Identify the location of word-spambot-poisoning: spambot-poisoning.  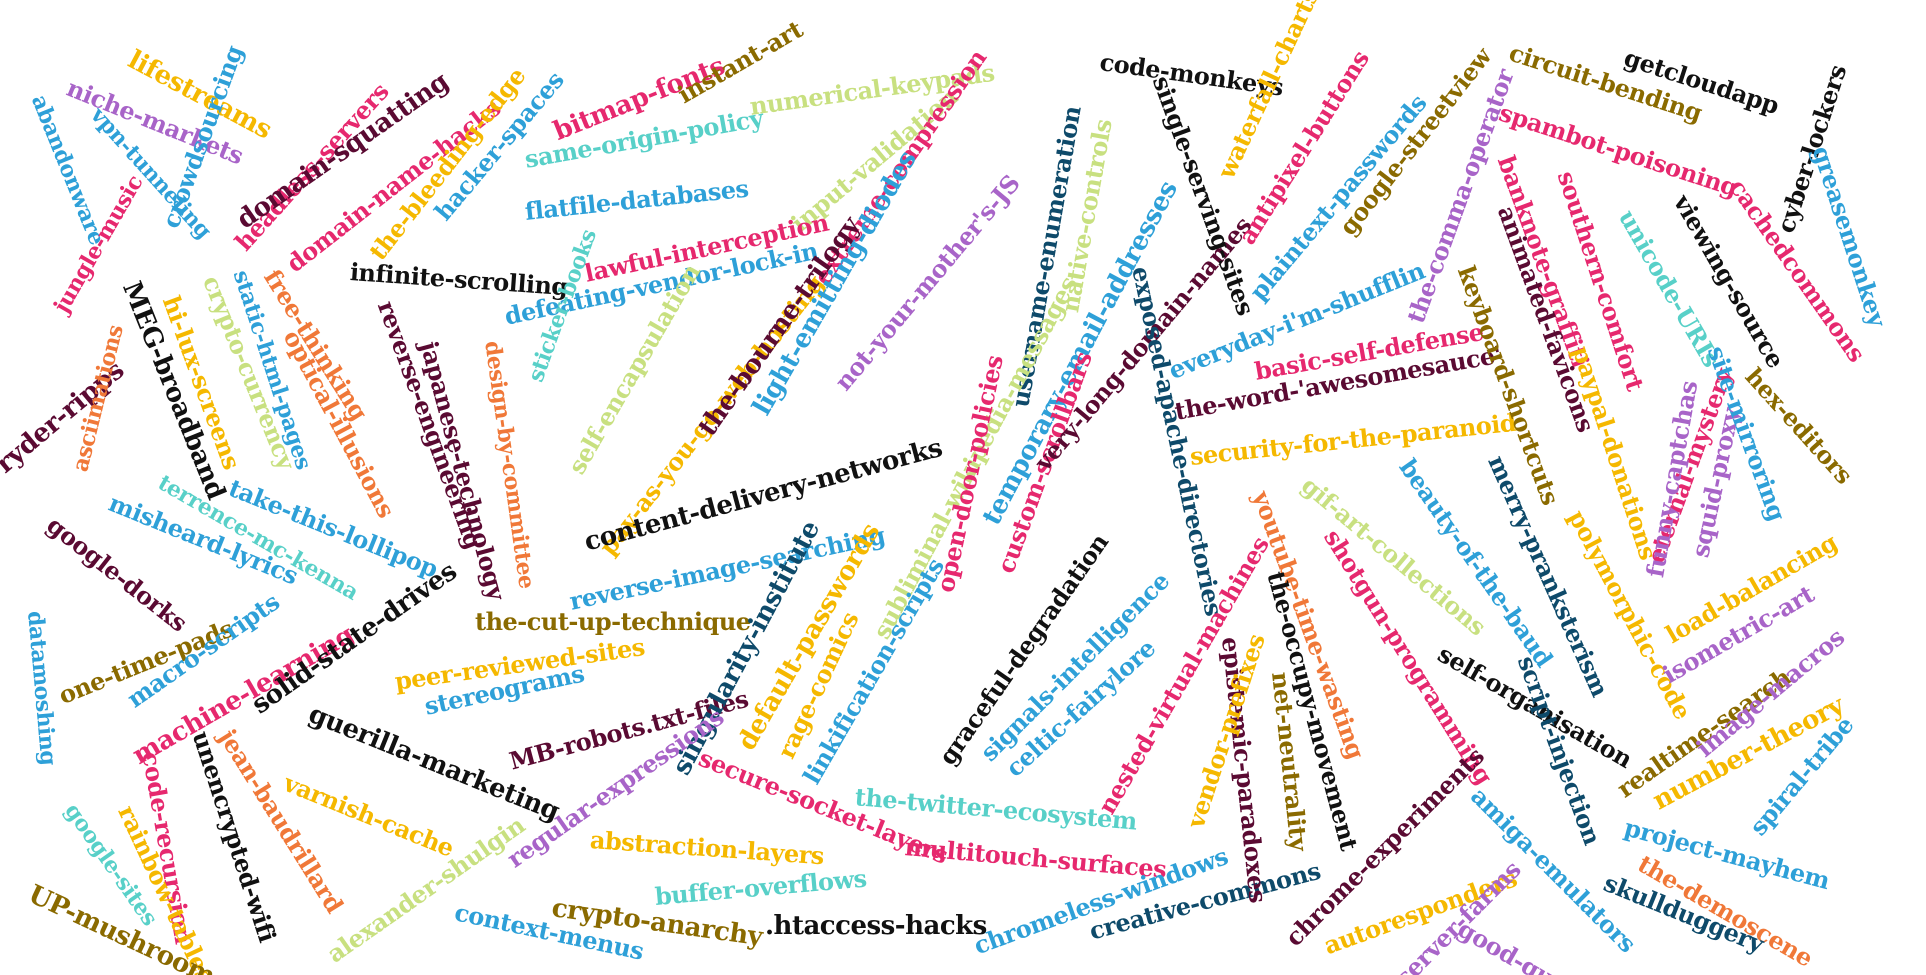
(1618, 150).